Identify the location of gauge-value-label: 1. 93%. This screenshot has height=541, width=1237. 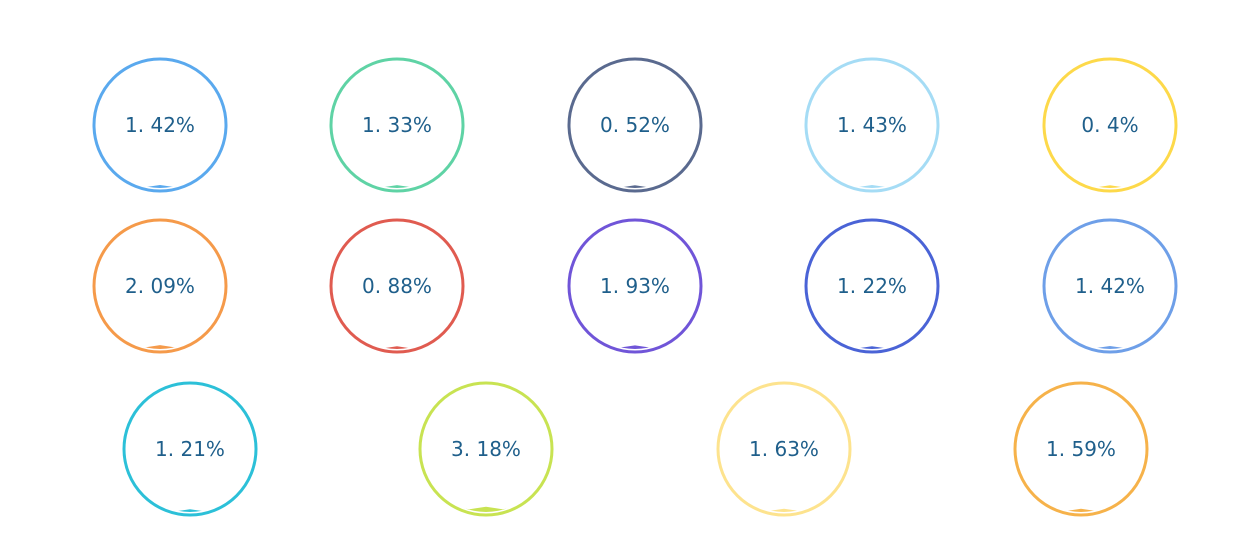
(635, 286).